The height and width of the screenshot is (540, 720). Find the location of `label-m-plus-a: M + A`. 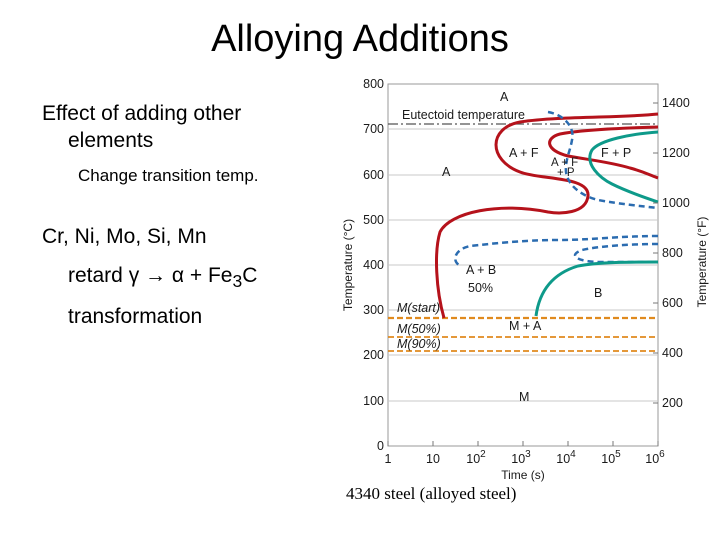

label-m-plus-a: M + A is located at coordinates (525, 326).